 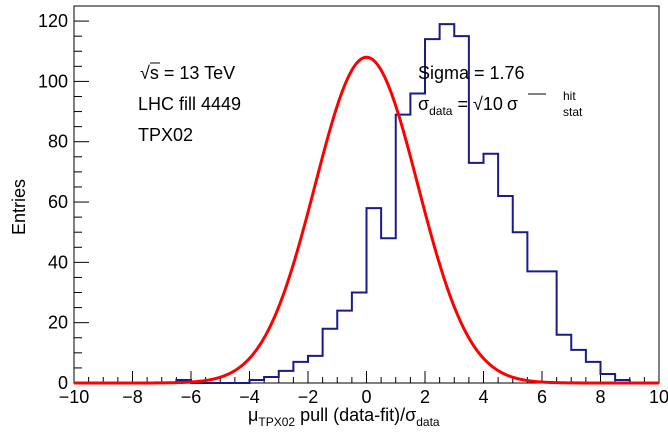 I want to click on x-axis-ticks, so click(x=366, y=377).